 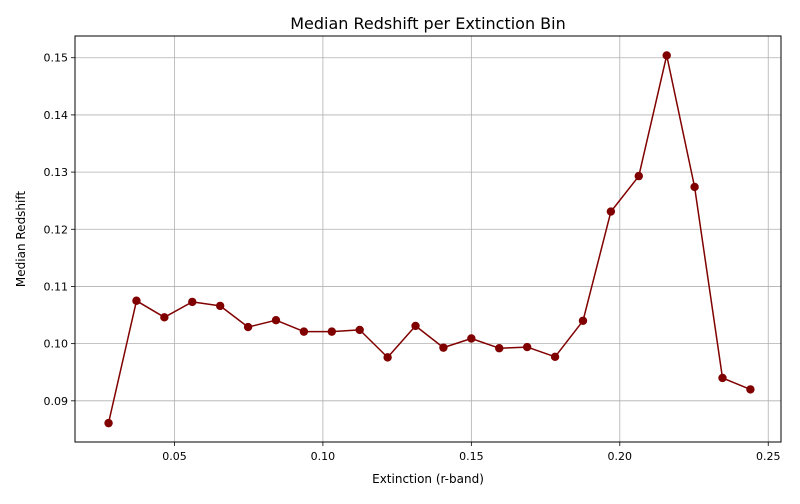 What do you see at coordinates (56, 401) in the screenshot?
I see `y-tick-label: 0.09` at bounding box center [56, 401].